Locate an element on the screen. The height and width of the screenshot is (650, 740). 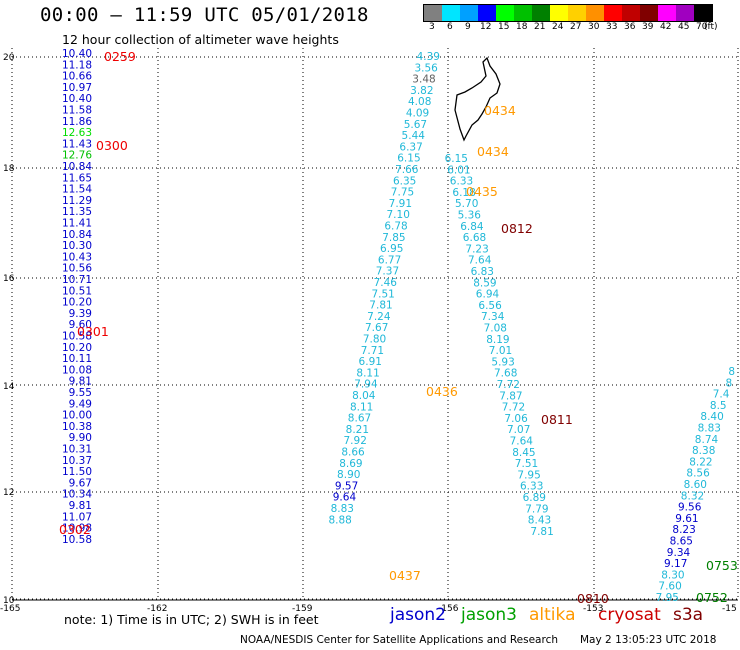
wave-height-value: 11.41 is located at coordinates (77, 224).